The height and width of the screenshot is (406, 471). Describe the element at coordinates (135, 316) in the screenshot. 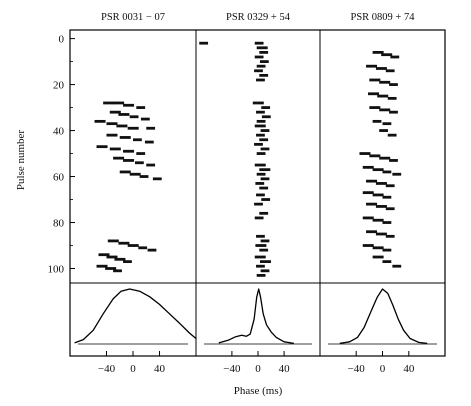

I see `integrated-profile-line` at that location.